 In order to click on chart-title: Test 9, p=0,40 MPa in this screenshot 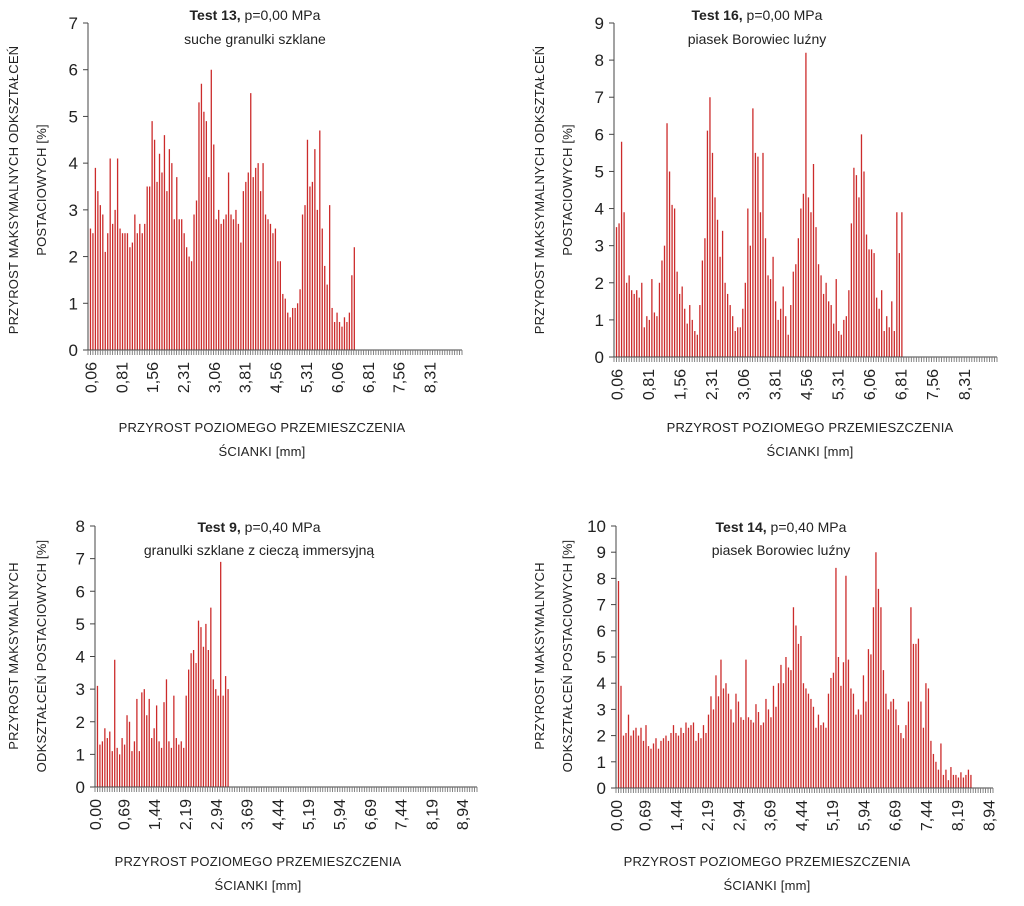, I will do `click(258, 527)`.